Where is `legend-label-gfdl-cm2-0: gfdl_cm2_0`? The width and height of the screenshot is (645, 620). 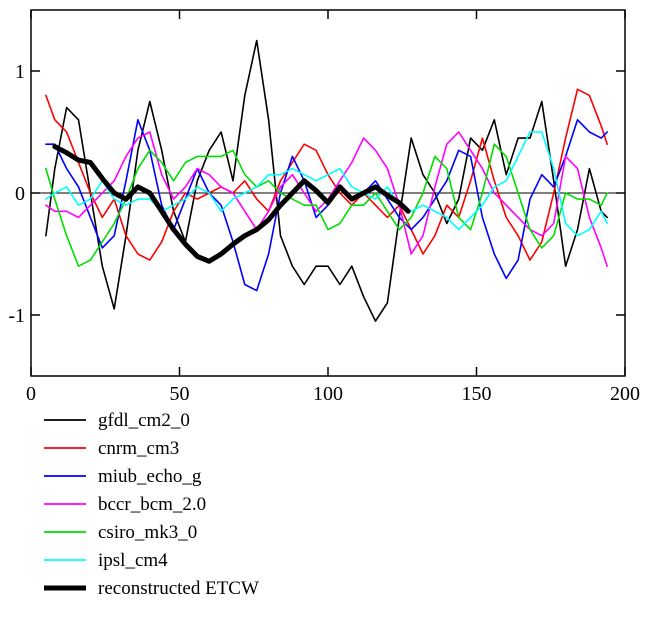 legend-label-gfdl-cm2-0: gfdl_cm2_0 is located at coordinates (144, 420).